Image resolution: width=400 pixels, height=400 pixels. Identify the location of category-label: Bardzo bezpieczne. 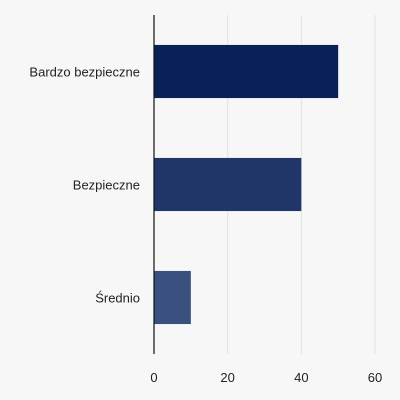
(84, 72).